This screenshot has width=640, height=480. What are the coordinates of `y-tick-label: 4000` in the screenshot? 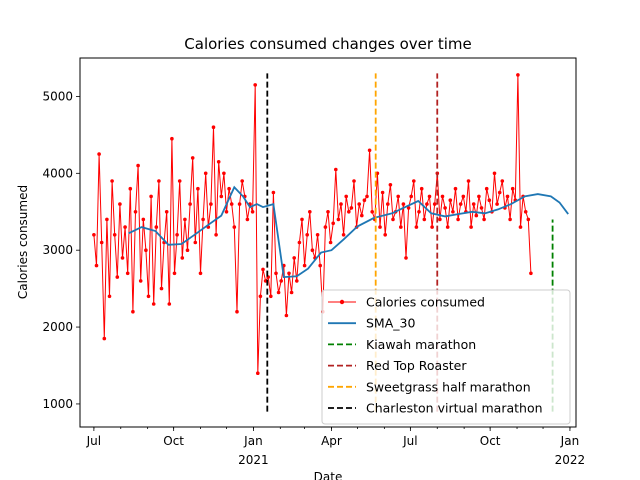 It's located at (57, 173).